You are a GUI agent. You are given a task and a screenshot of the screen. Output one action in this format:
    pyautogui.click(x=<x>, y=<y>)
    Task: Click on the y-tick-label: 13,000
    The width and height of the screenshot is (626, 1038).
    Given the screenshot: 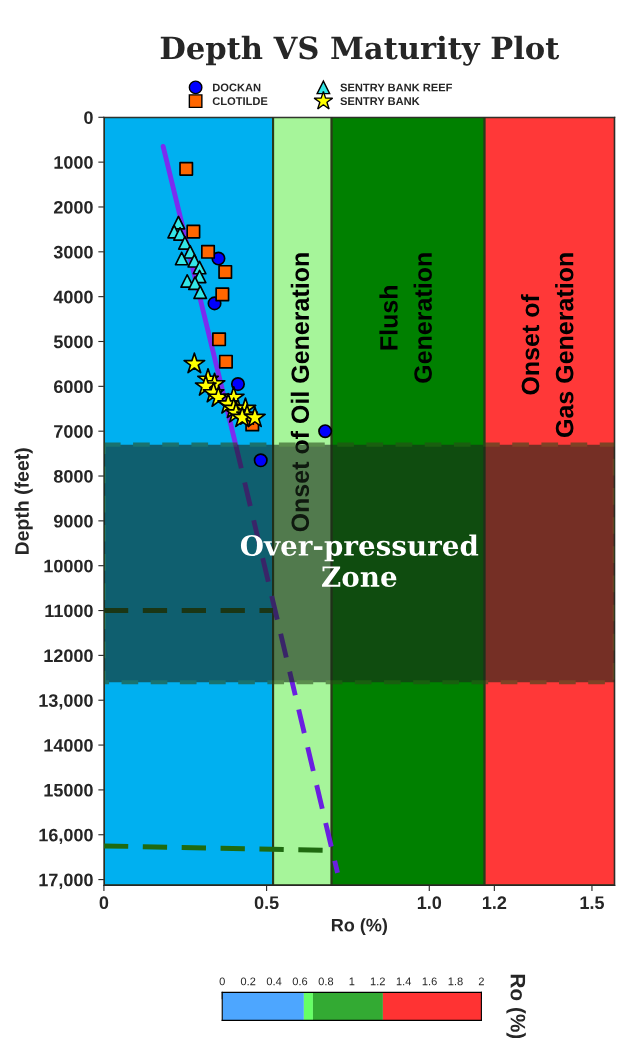 What is the action you would take?
    pyautogui.click(x=66, y=702)
    